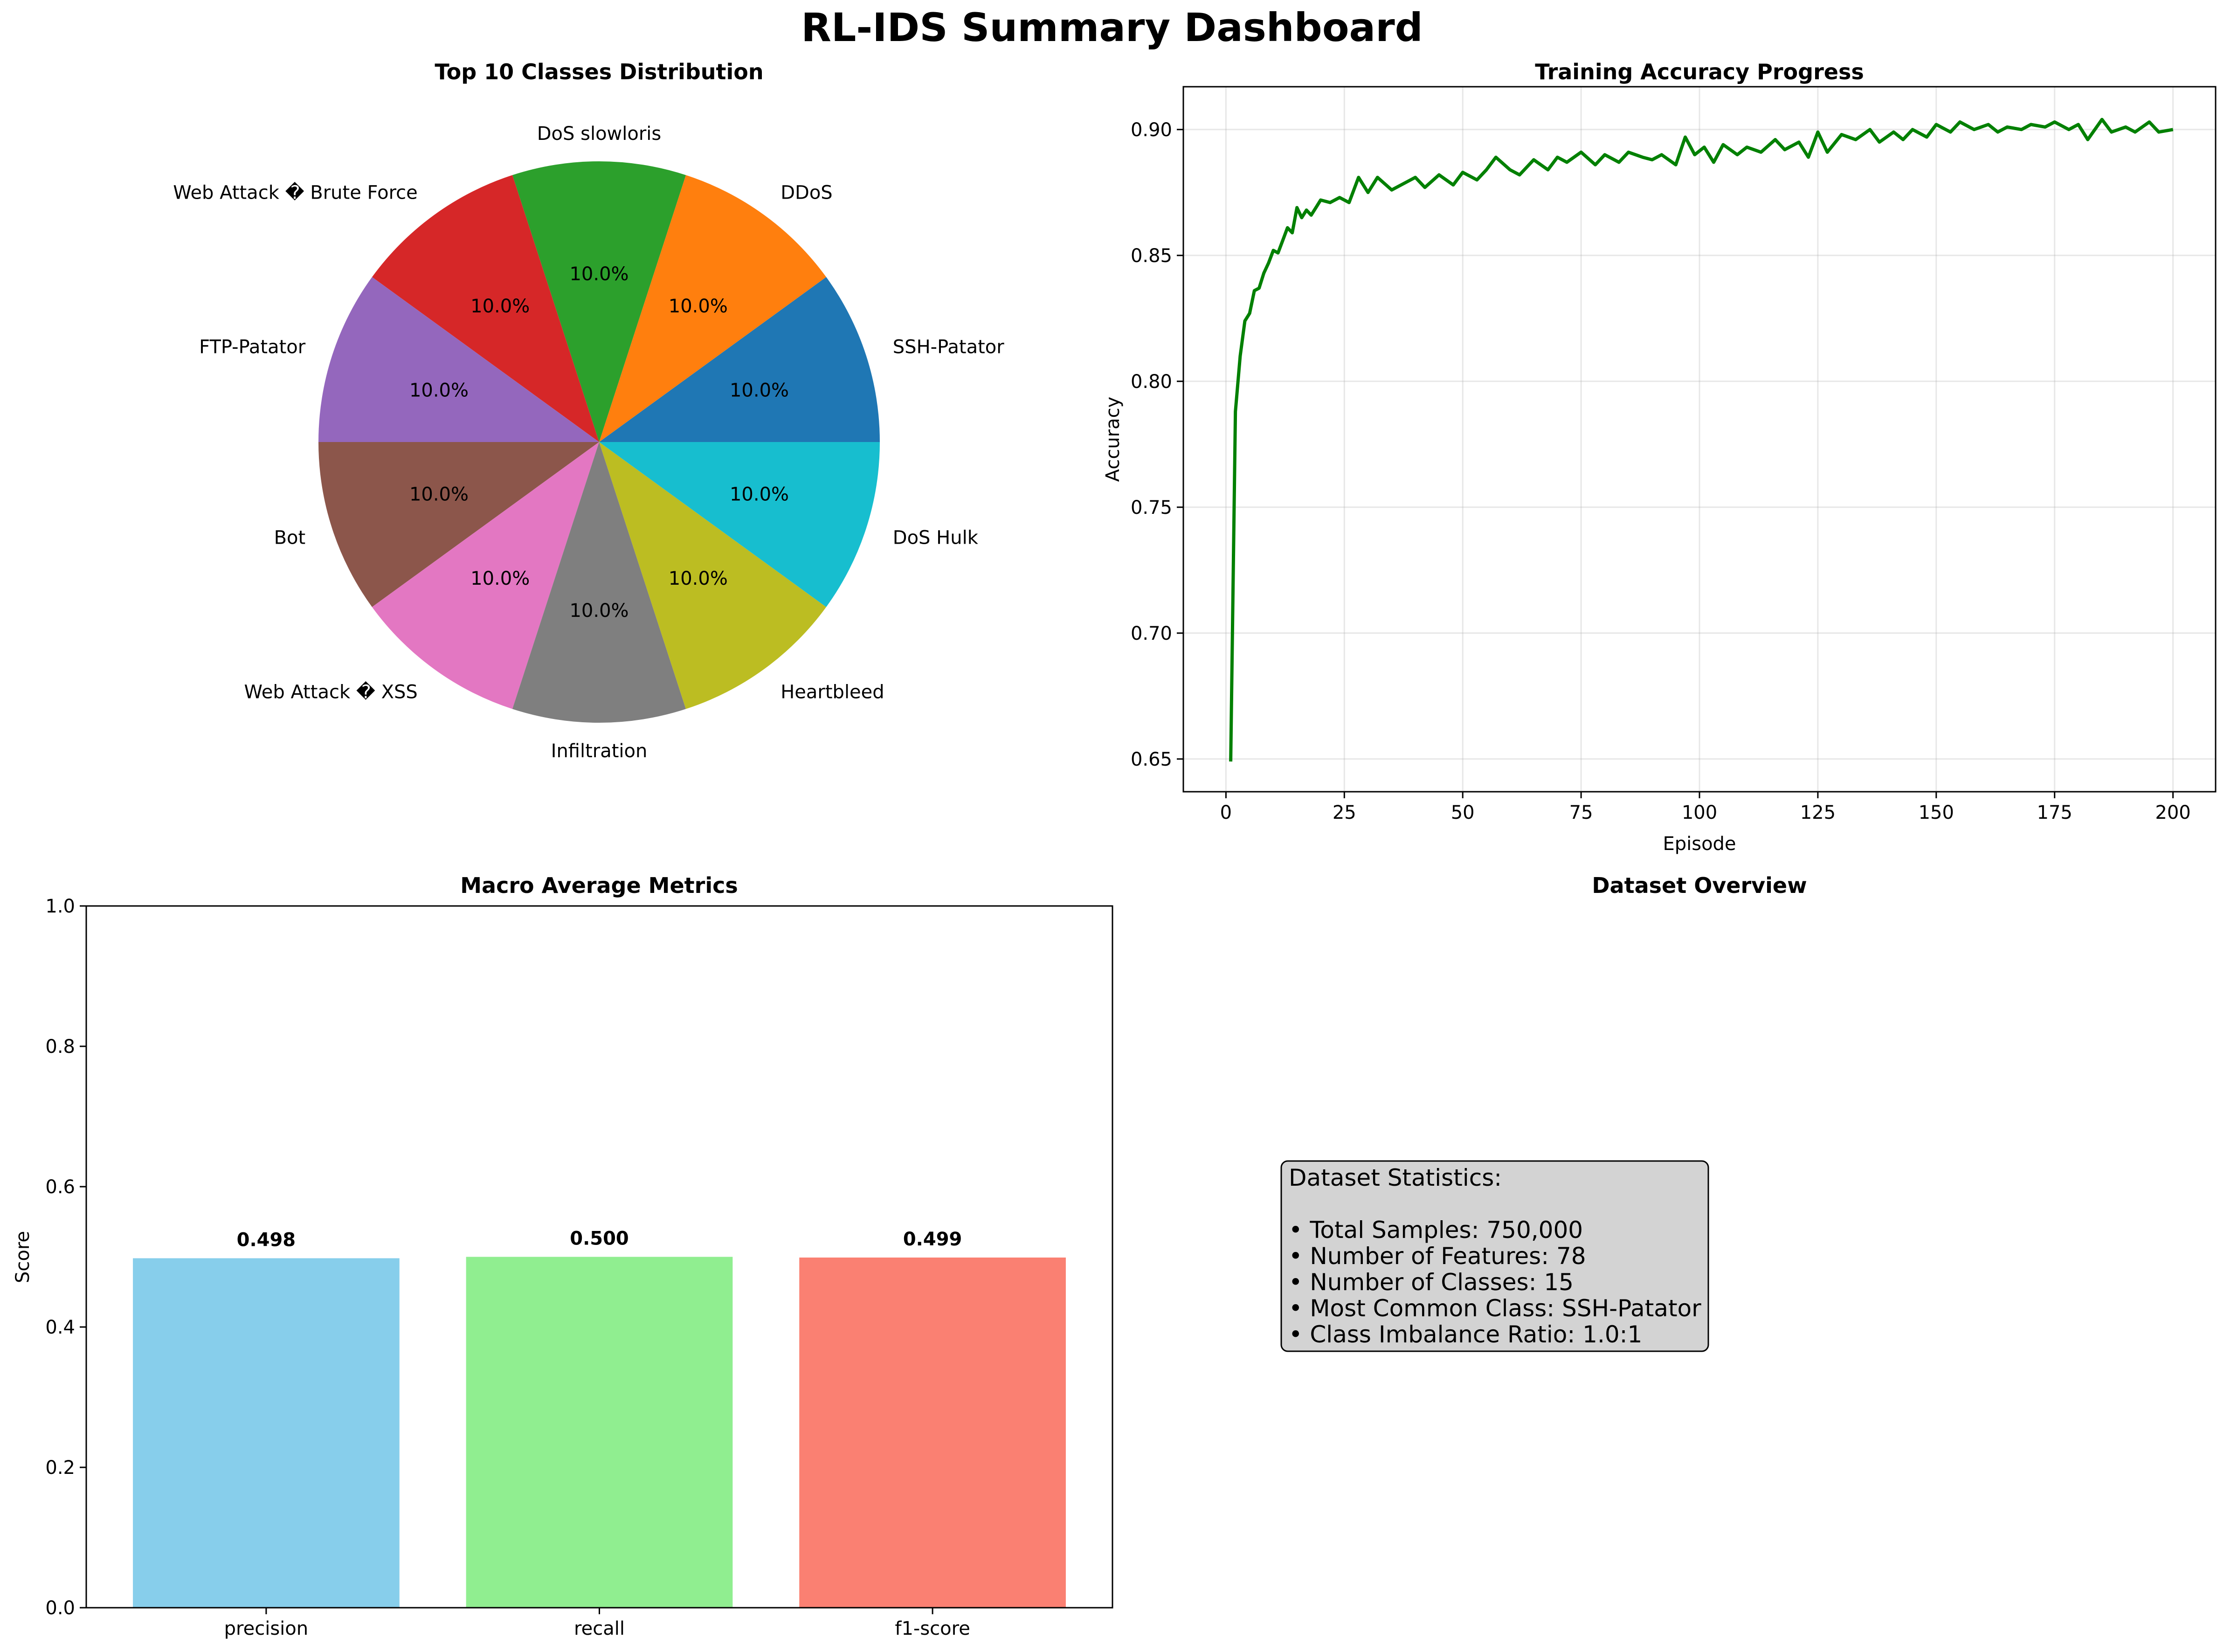 Image resolution: width=2224 pixels, height=1652 pixels. I want to click on pie-slice-heartbleed, so click(713, 575).